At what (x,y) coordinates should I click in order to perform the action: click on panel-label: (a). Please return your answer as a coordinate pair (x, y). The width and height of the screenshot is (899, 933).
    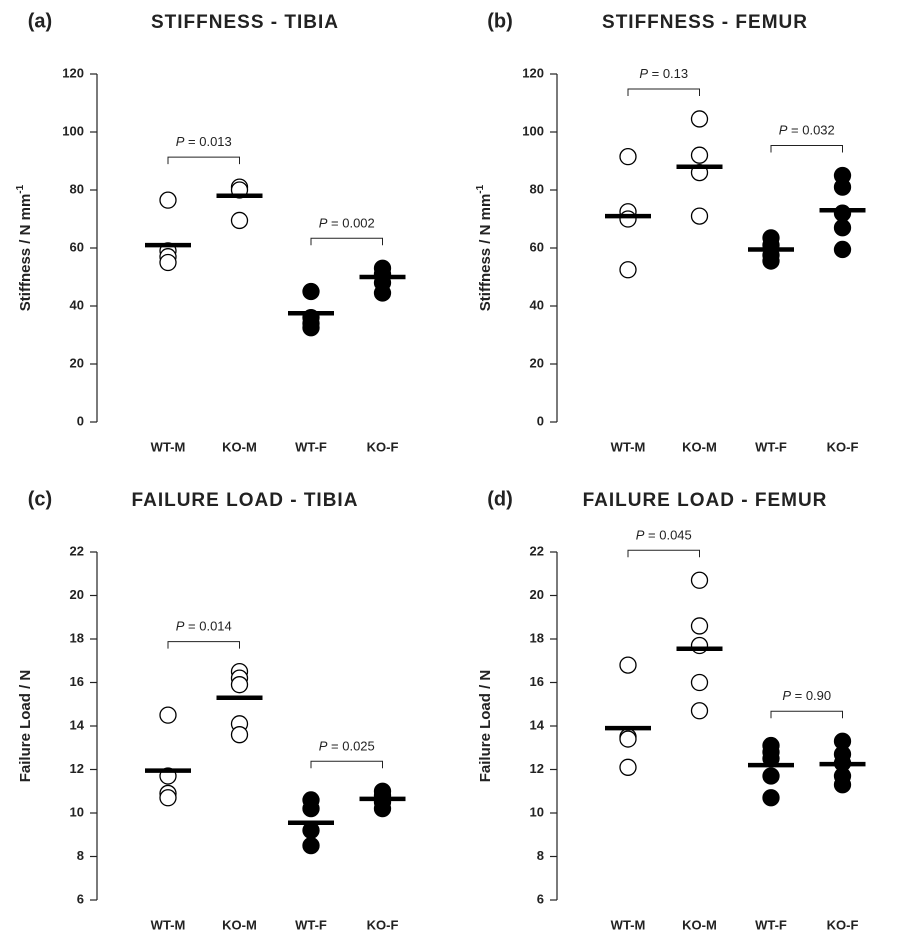
    Looking at the image, I should click on (40, 21).